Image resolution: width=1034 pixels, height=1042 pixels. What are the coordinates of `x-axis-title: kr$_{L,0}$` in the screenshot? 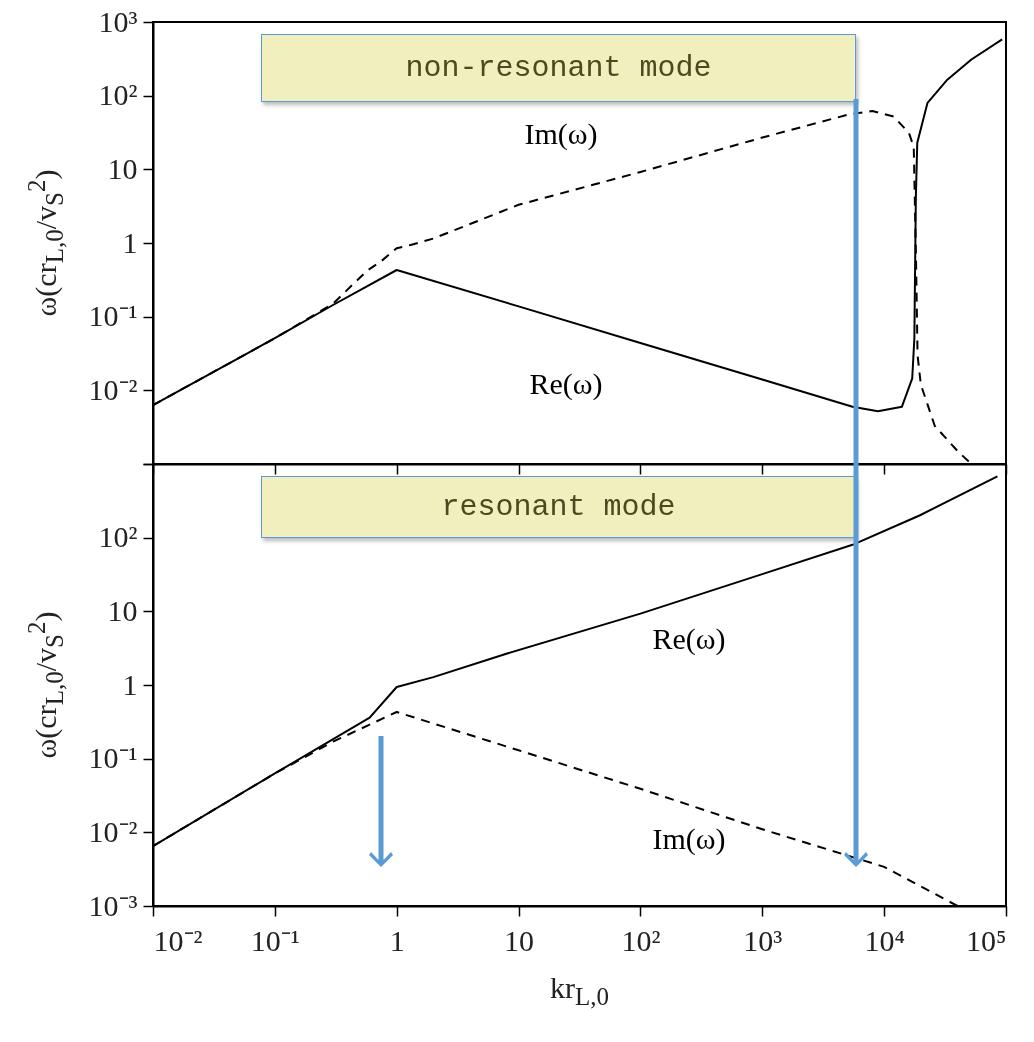 It's located at (579, 991).